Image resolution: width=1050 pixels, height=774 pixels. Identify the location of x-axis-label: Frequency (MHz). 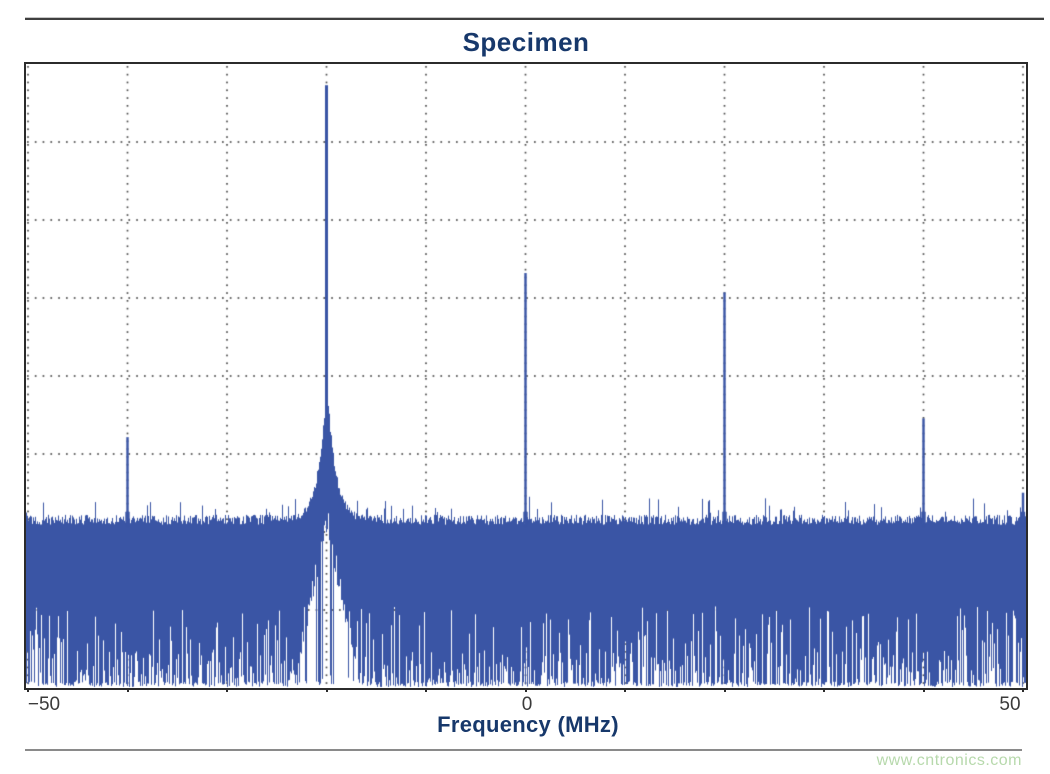
(528, 724).